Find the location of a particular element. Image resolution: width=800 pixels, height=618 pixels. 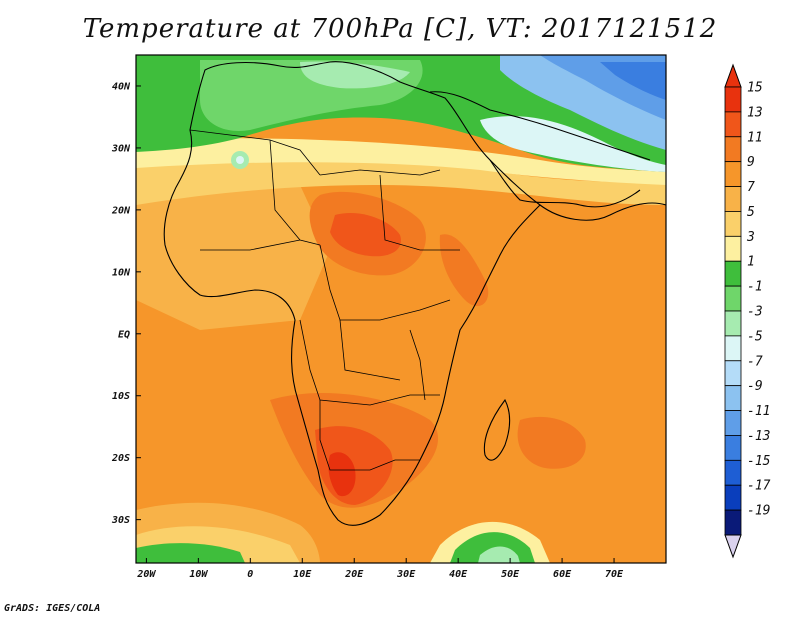

lat-tick-label: 10S is located at coordinates (121, 396).